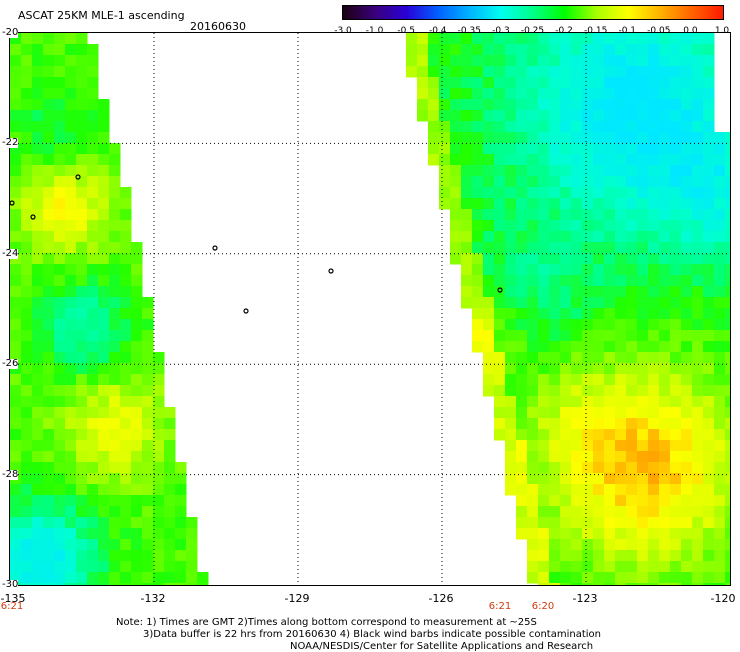 Image resolution: width=740 pixels, height=652 pixels. What do you see at coordinates (722, 31) in the screenshot?
I see `color-scale-label: 1.0` at bounding box center [722, 31].